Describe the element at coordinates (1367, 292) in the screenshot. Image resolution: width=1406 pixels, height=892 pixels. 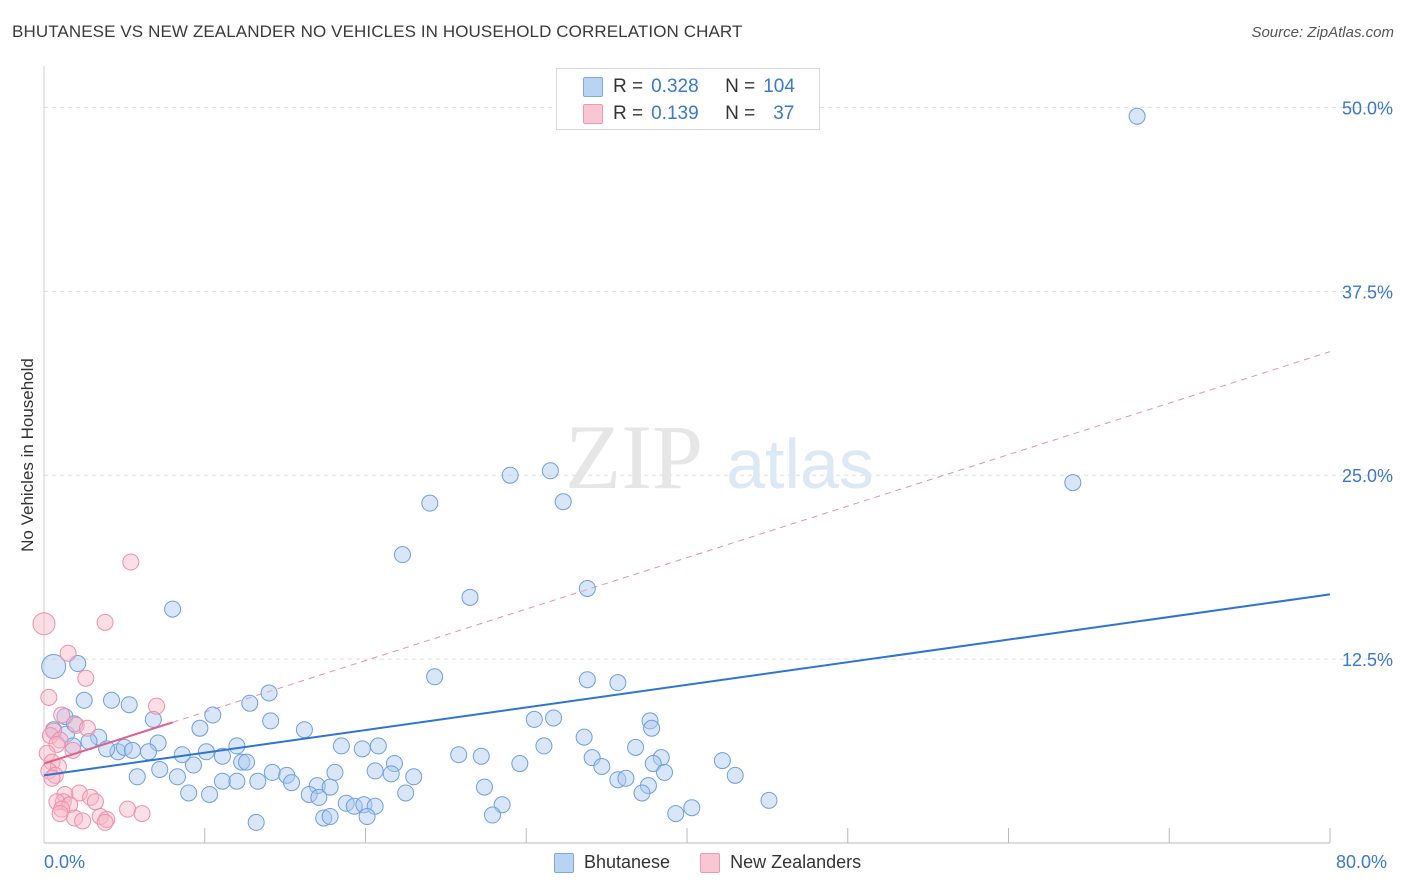
I see `y-tick-label: 37.5%` at that location.